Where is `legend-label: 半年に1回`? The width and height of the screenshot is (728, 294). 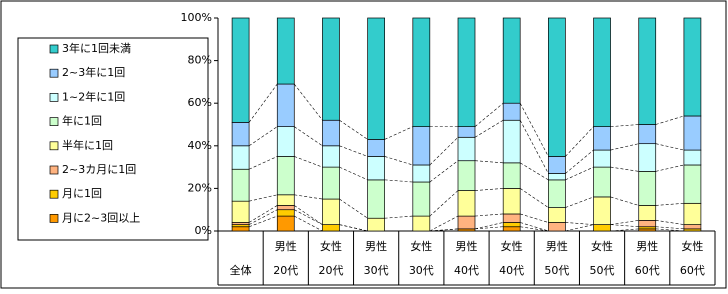 legend-label: 半年に1回 is located at coordinates (87, 145).